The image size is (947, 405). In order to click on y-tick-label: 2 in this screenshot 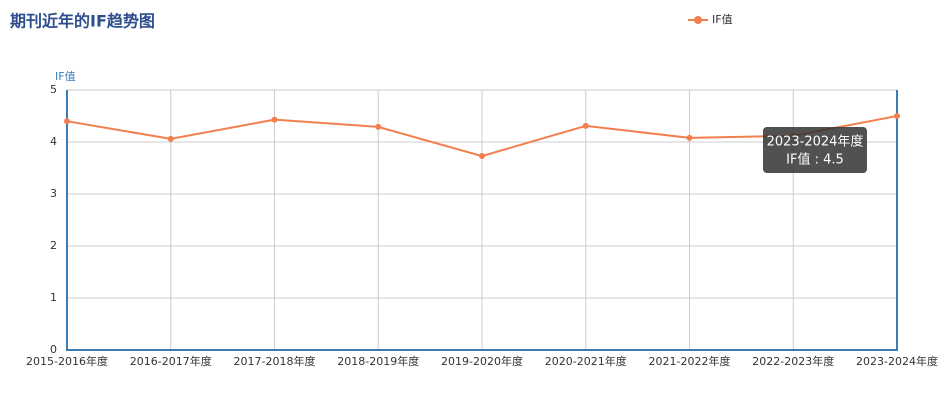, I will do `click(53, 245)`.